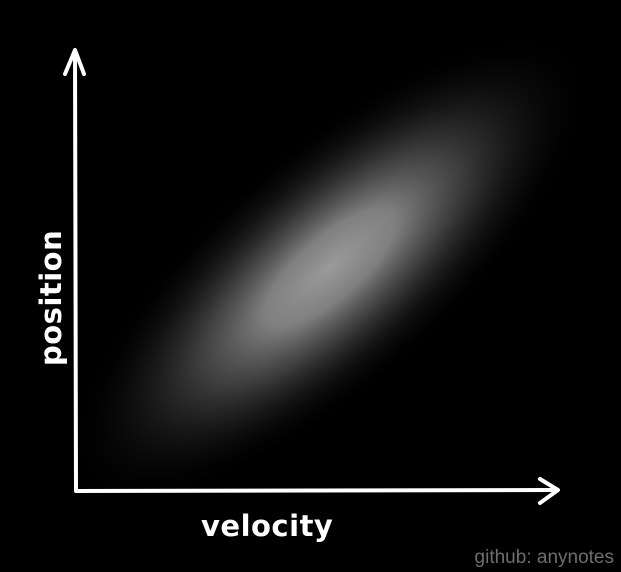  I want to click on x-axis-line, so click(316, 490).